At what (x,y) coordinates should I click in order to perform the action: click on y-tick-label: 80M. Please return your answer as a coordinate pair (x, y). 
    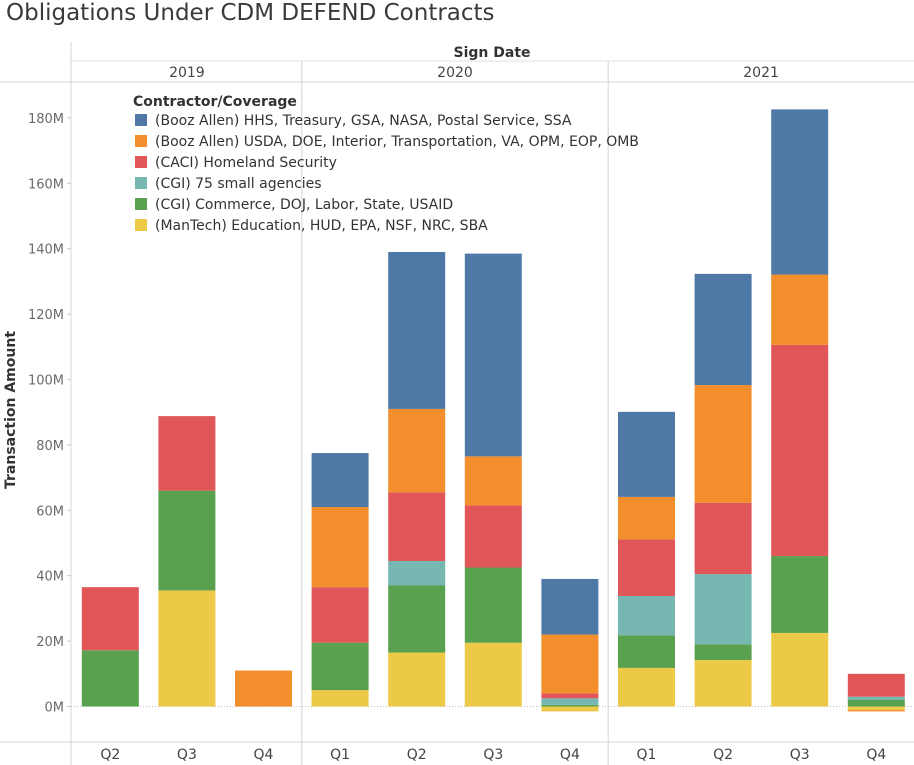
    Looking at the image, I should click on (50, 446).